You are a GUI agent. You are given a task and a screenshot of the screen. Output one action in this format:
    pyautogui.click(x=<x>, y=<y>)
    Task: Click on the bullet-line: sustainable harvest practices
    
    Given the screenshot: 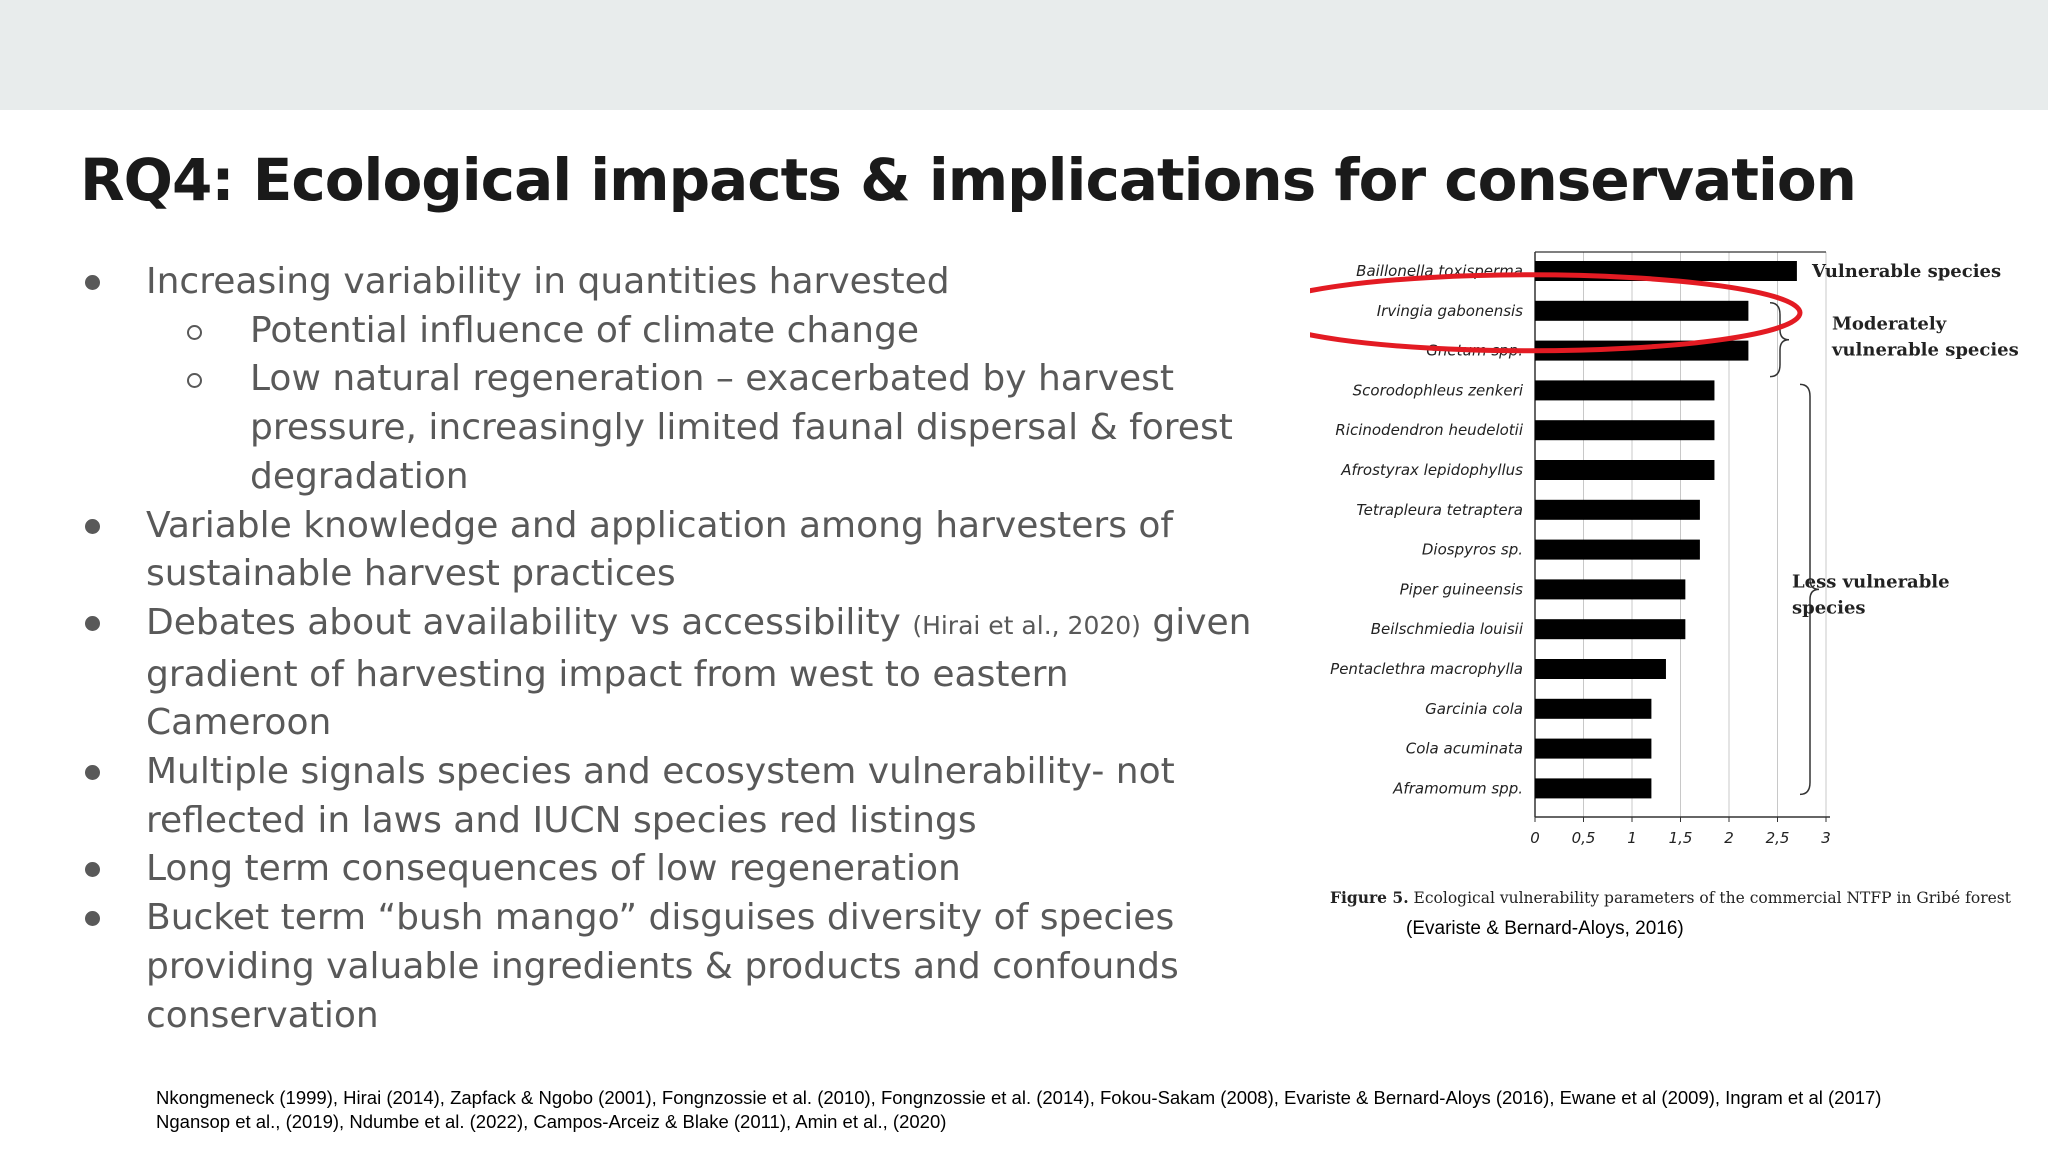 What is the action you would take?
    pyautogui.click(x=411, y=574)
    